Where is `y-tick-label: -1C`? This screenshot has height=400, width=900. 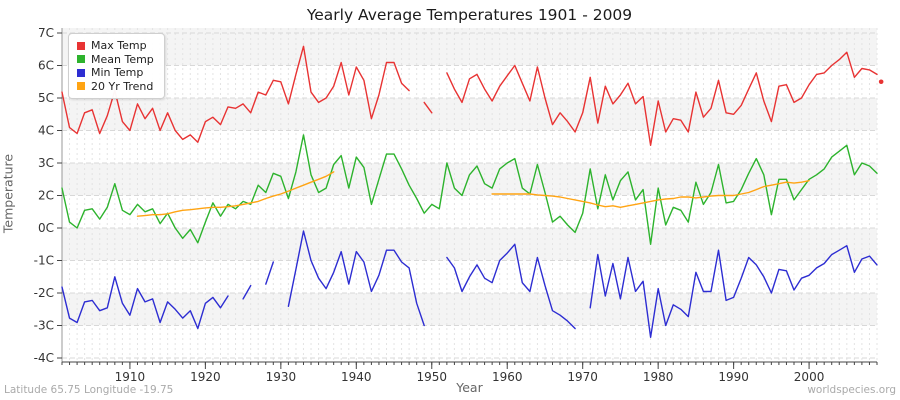
y-tick-label: -1C is located at coordinates (44, 261).